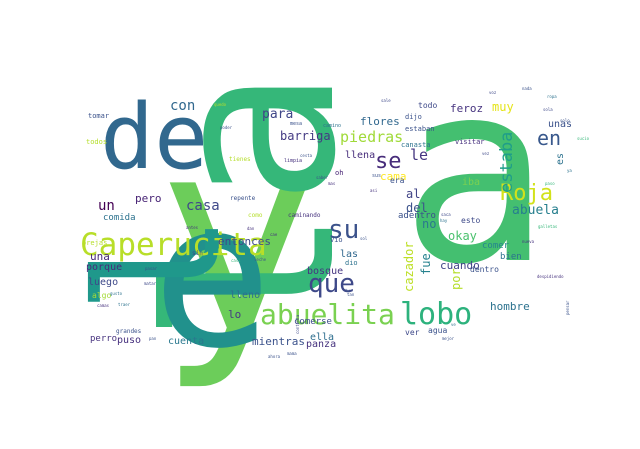 This screenshot has height=449, width=640. What do you see at coordinates (436, 314) in the screenshot?
I see `word-lobo: lobo` at bounding box center [436, 314].